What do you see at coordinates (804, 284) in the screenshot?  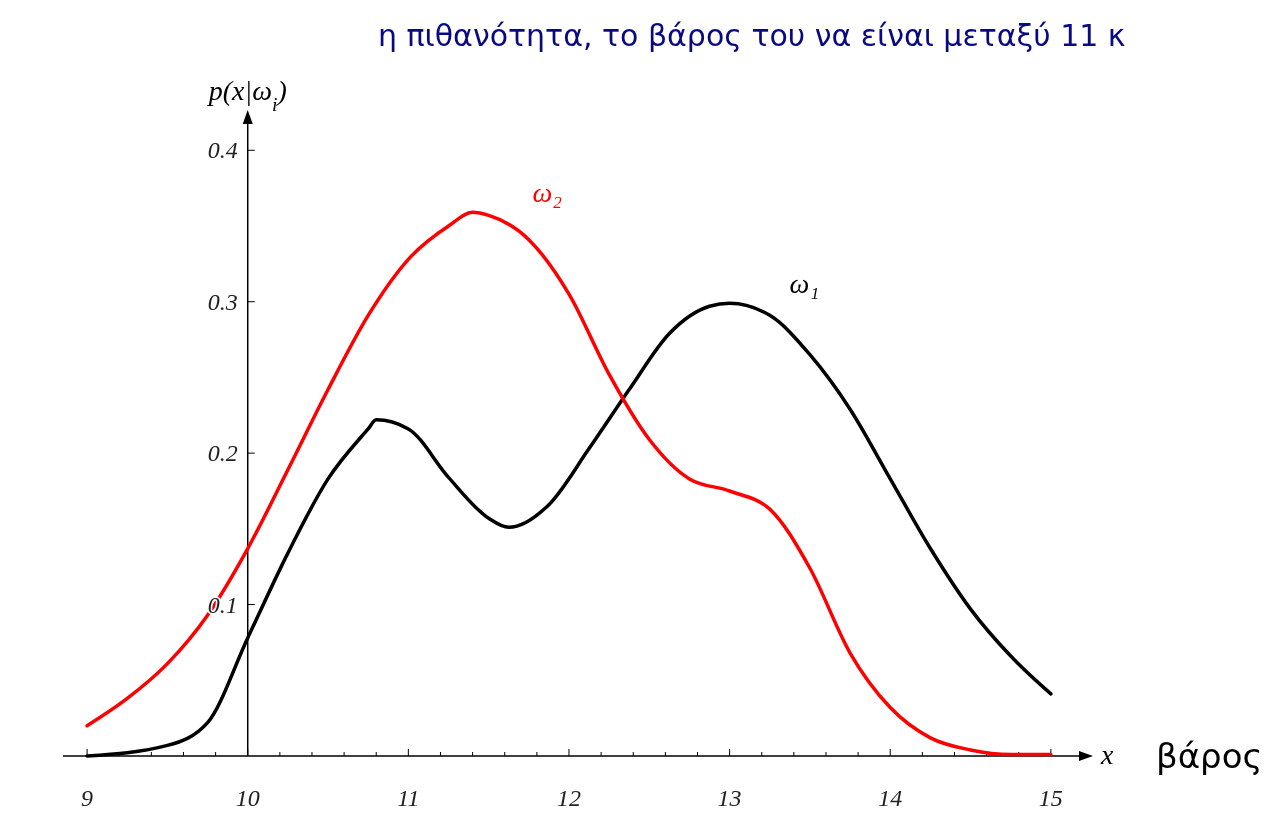 I see `series-label: ω₁` at bounding box center [804, 284].